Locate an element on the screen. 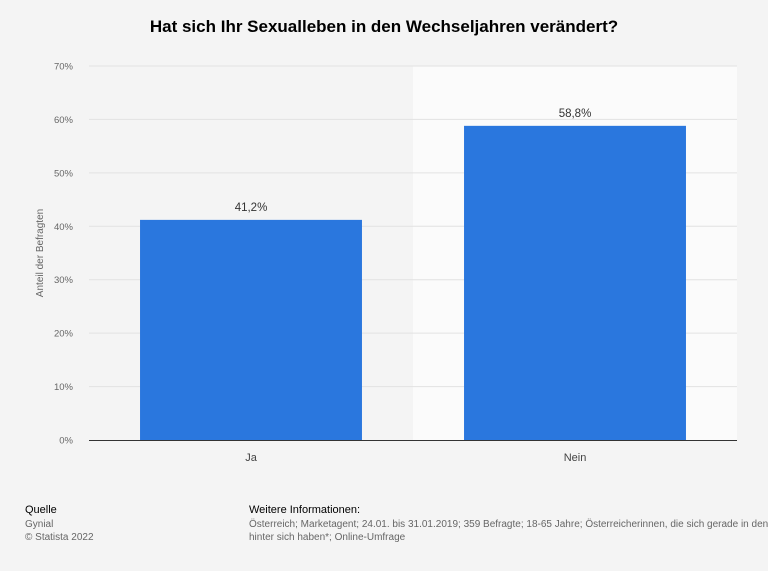  y-tick-label: 60% is located at coordinates (64, 120).